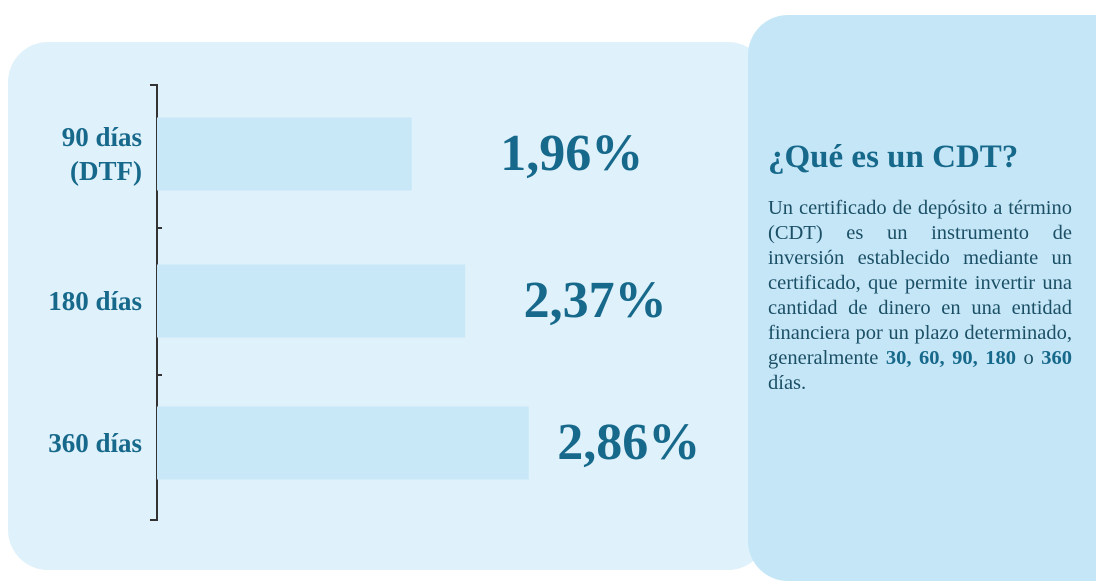 The width and height of the screenshot is (1096, 581). What do you see at coordinates (628, 442) in the screenshot?
I see `value-label: 2,86%` at bounding box center [628, 442].